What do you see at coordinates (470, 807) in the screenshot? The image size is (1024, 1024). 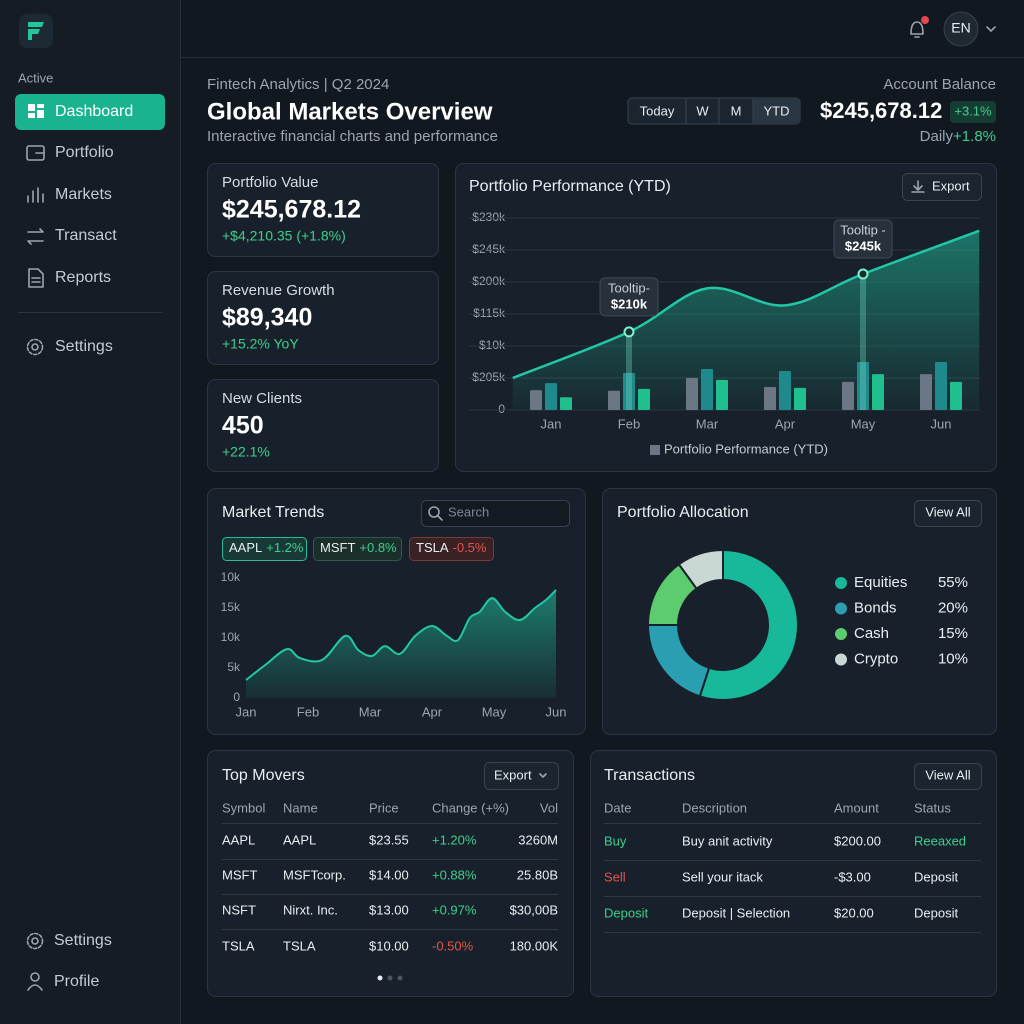 I see `column-header: Change (+%)` at bounding box center [470, 807].